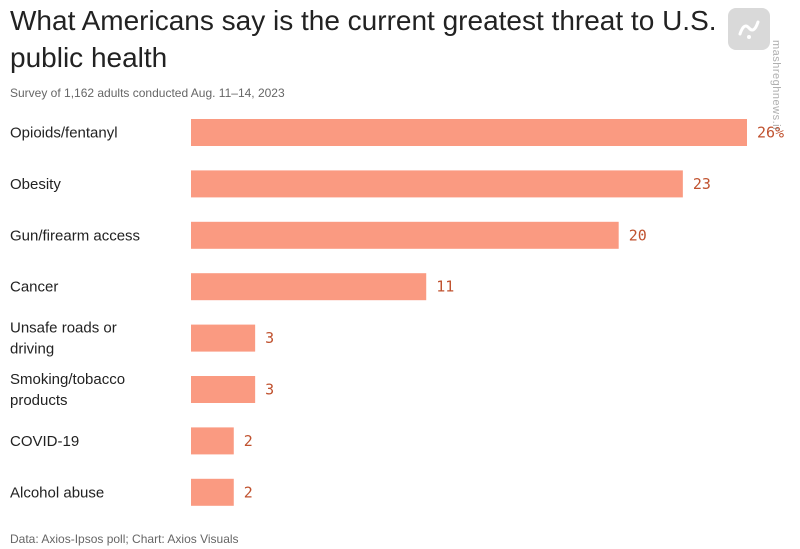 The height and width of the screenshot is (549, 800). What do you see at coordinates (776, 86) in the screenshot?
I see `watermark-text: mashreghnews.ir` at bounding box center [776, 86].